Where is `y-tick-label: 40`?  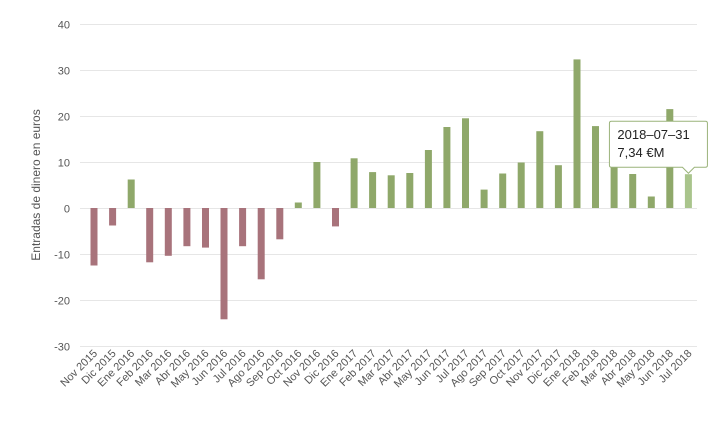
y-tick-label: 40 is located at coordinates (64, 26).